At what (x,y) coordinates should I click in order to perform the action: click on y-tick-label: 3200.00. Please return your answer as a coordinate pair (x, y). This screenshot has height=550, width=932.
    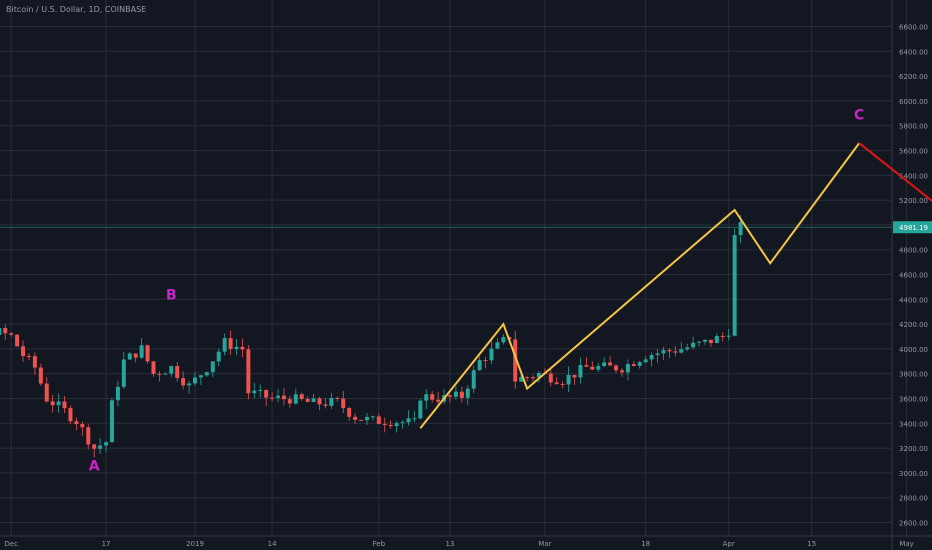
    Looking at the image, I should click on (913, 449).